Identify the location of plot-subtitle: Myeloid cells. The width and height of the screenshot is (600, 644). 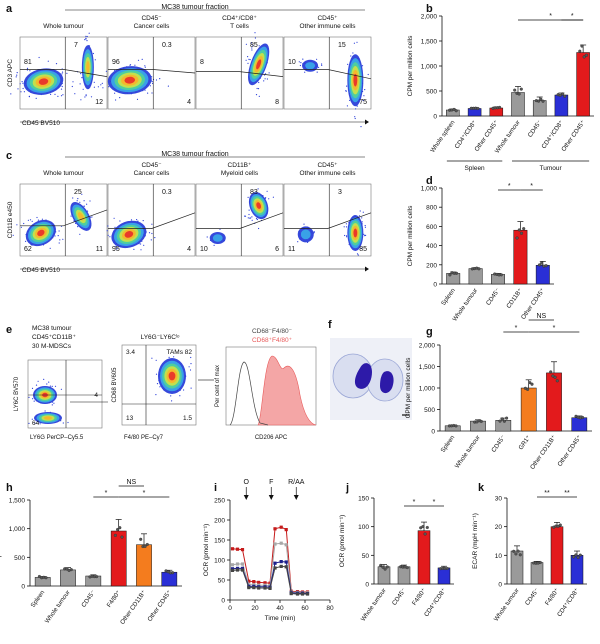
(240, 173).